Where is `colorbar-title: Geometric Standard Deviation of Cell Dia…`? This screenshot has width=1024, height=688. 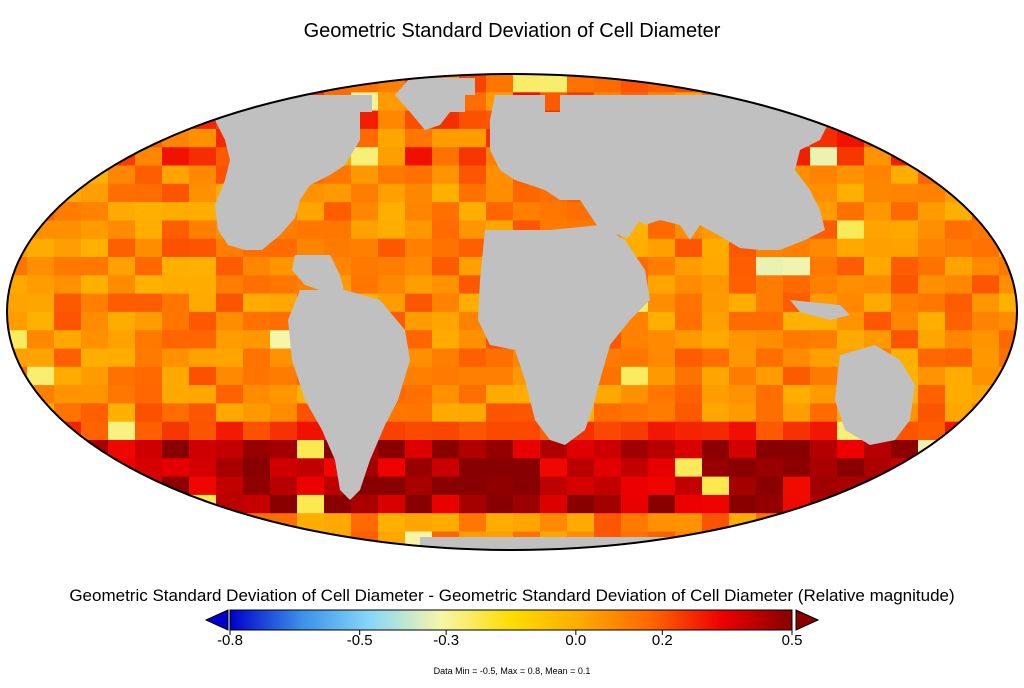
colorbar-title: Geometric Standard Deviation of Cell Dia… is located at coordinates (512, 595).